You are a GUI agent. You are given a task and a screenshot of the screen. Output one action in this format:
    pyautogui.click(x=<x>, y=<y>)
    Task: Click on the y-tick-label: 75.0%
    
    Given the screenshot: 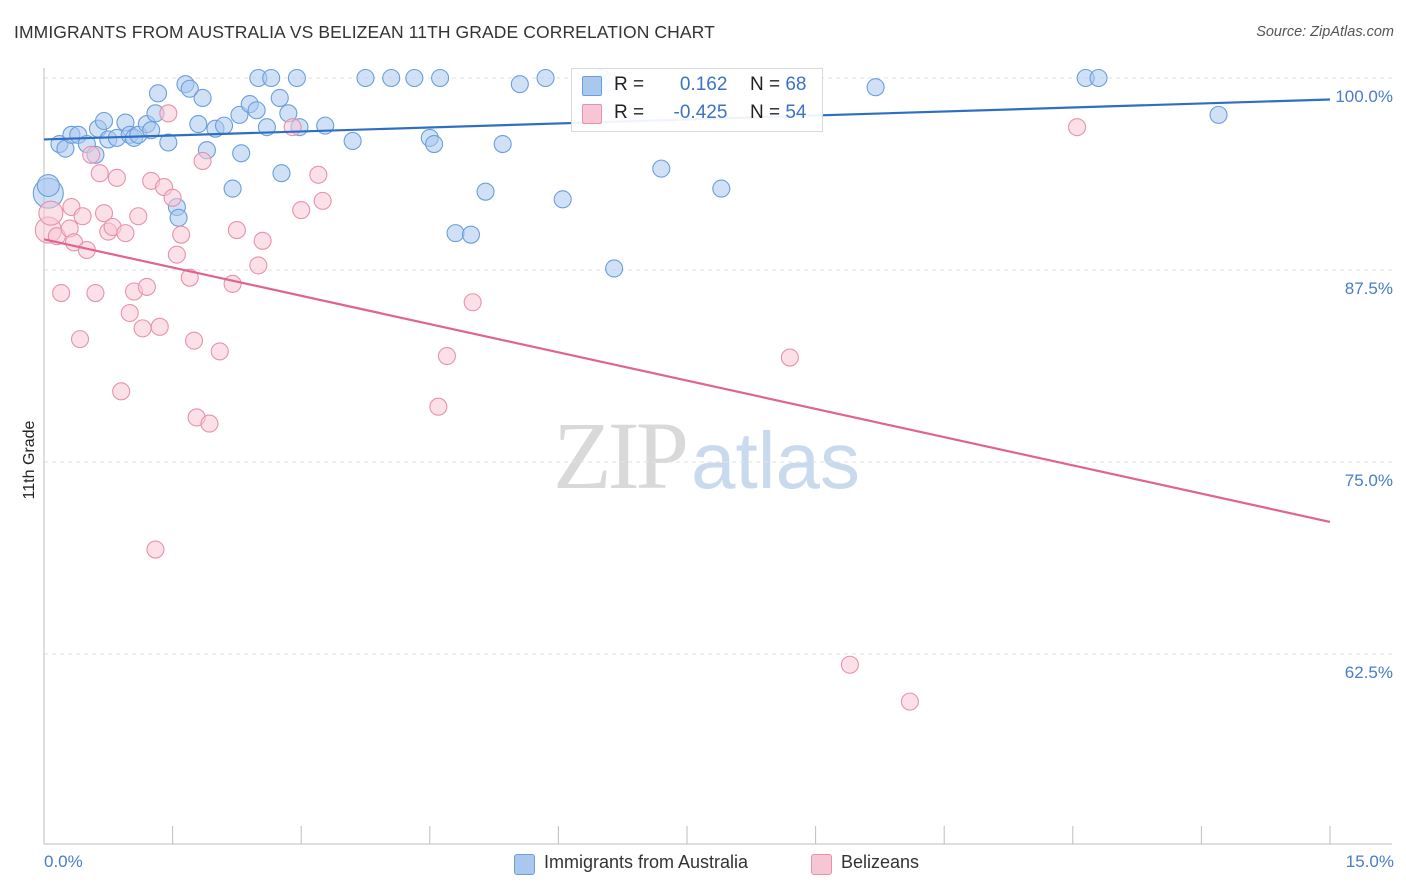 What is the action you would take?
    pyautogui.click(x=1369, y=480)
    